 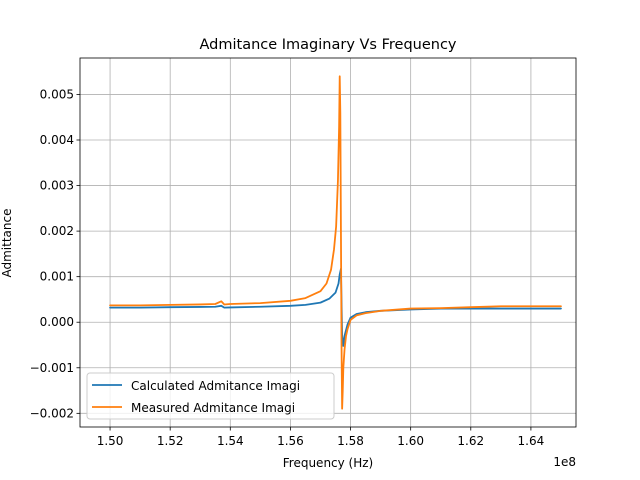 I want to click on legend-label-calculated: Calculated Admitance Imagi, so click(x=215, y=386).